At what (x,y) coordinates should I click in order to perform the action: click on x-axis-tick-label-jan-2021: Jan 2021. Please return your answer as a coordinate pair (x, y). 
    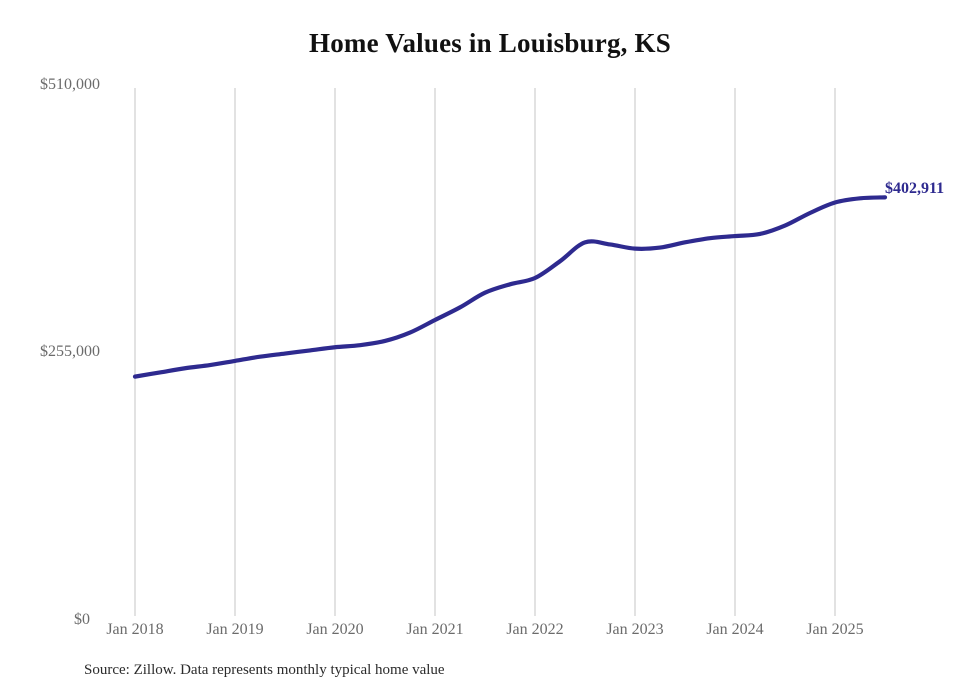
    Looking at the image, I should click on (435, 629).